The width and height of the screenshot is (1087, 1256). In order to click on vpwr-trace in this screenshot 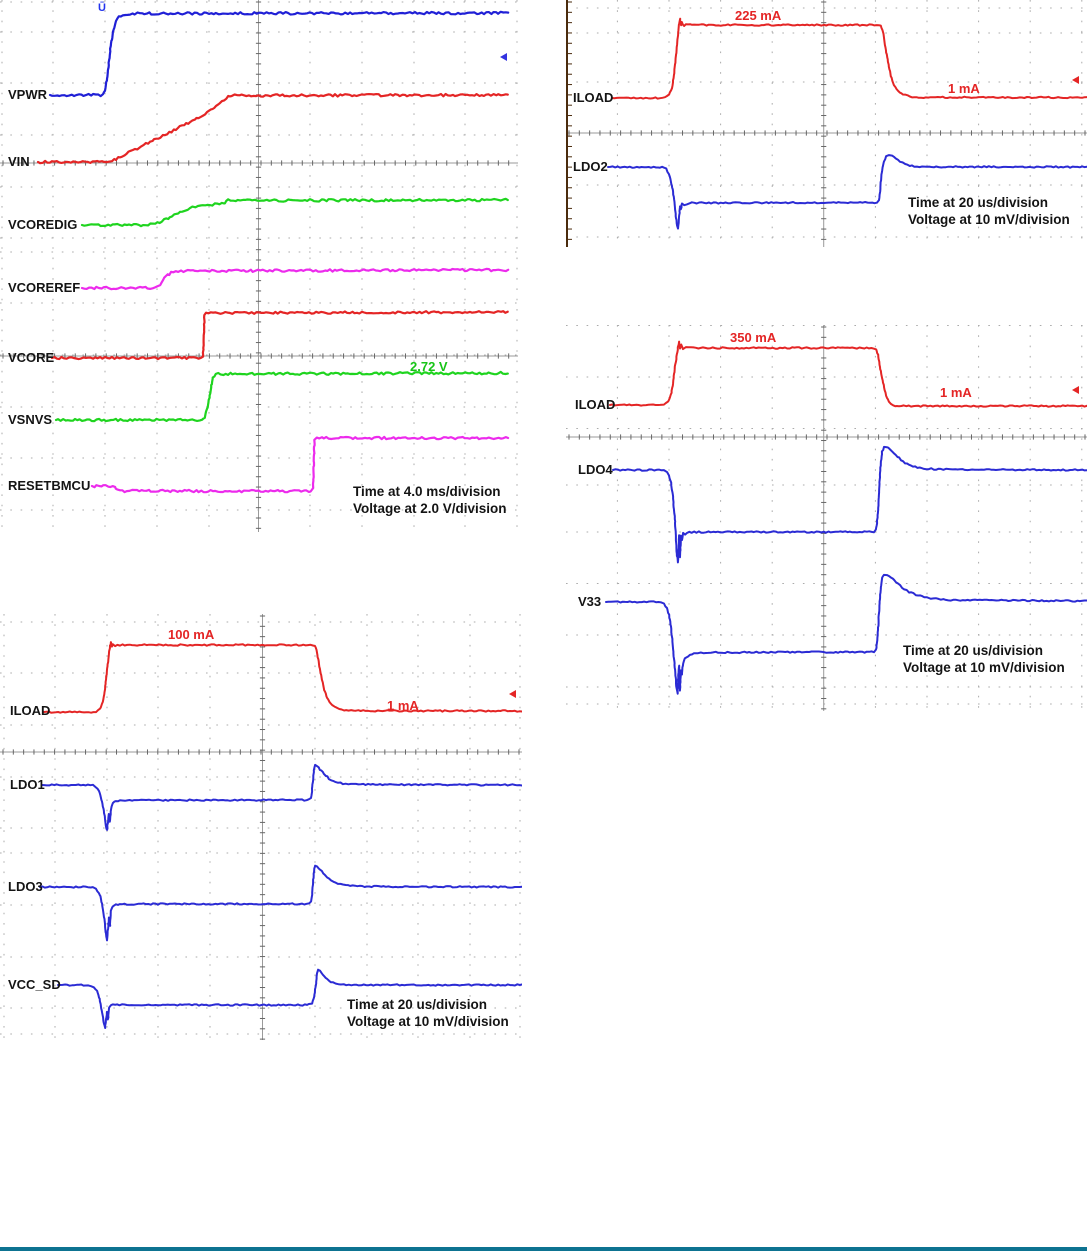, I will do `click(279, 54)`.